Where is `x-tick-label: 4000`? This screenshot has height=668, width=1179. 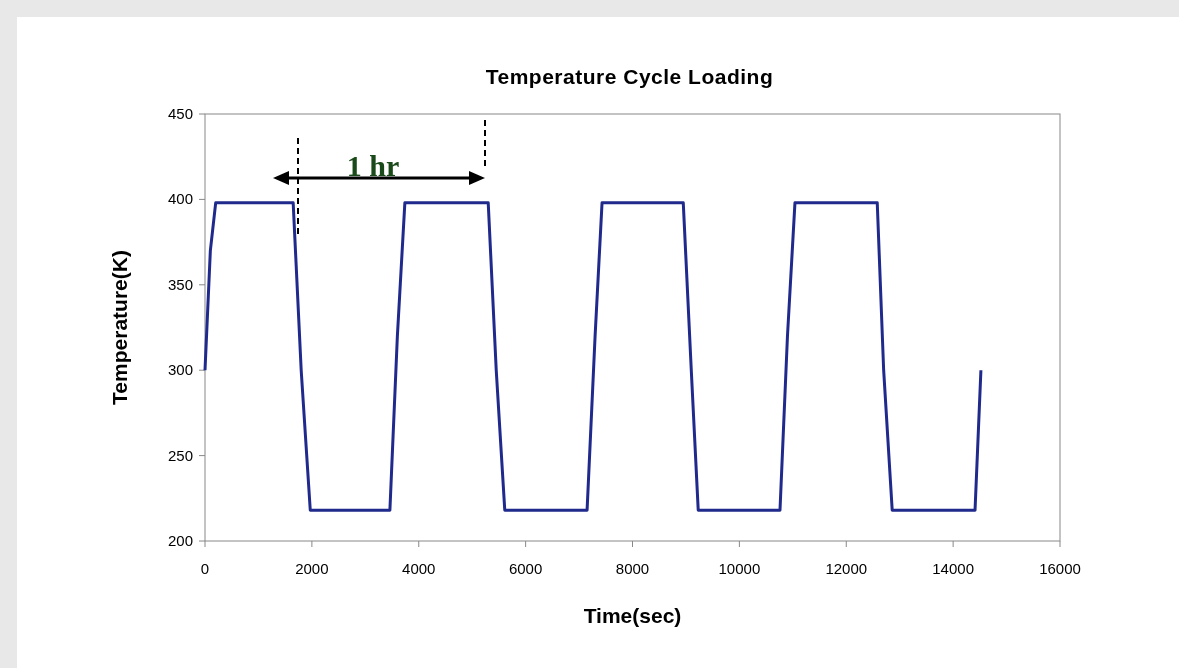 x-tick-label: 4000 is located at coordinates (419, 568).